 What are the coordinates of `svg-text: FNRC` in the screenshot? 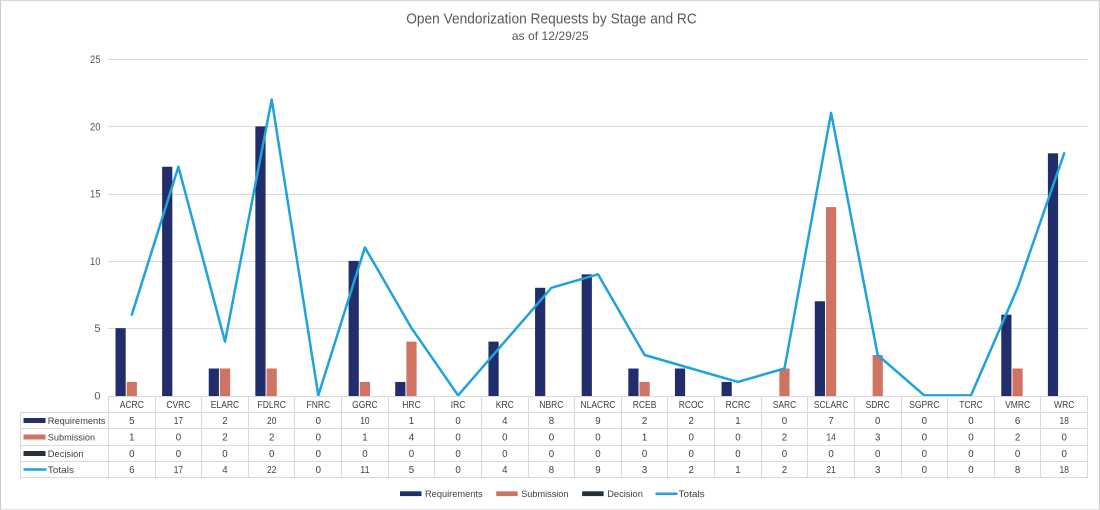 It's located at (319, 405).